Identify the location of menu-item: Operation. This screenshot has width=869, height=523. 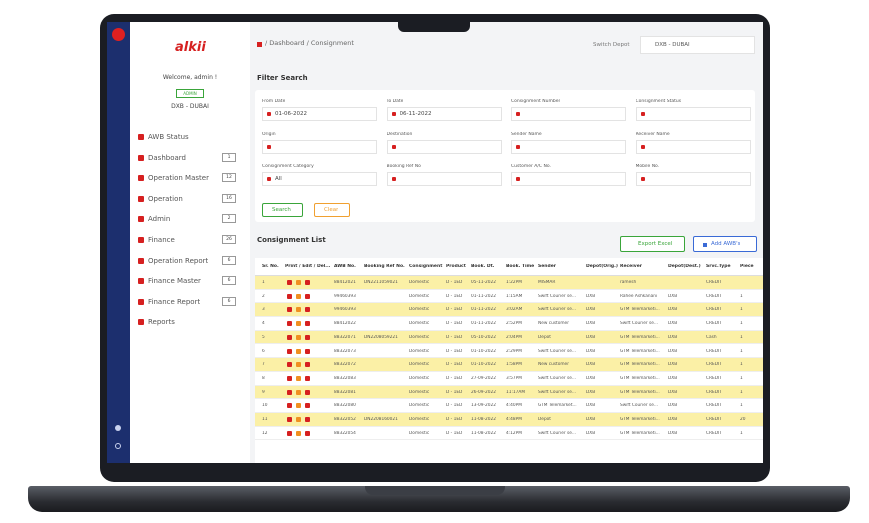
(165, 198).